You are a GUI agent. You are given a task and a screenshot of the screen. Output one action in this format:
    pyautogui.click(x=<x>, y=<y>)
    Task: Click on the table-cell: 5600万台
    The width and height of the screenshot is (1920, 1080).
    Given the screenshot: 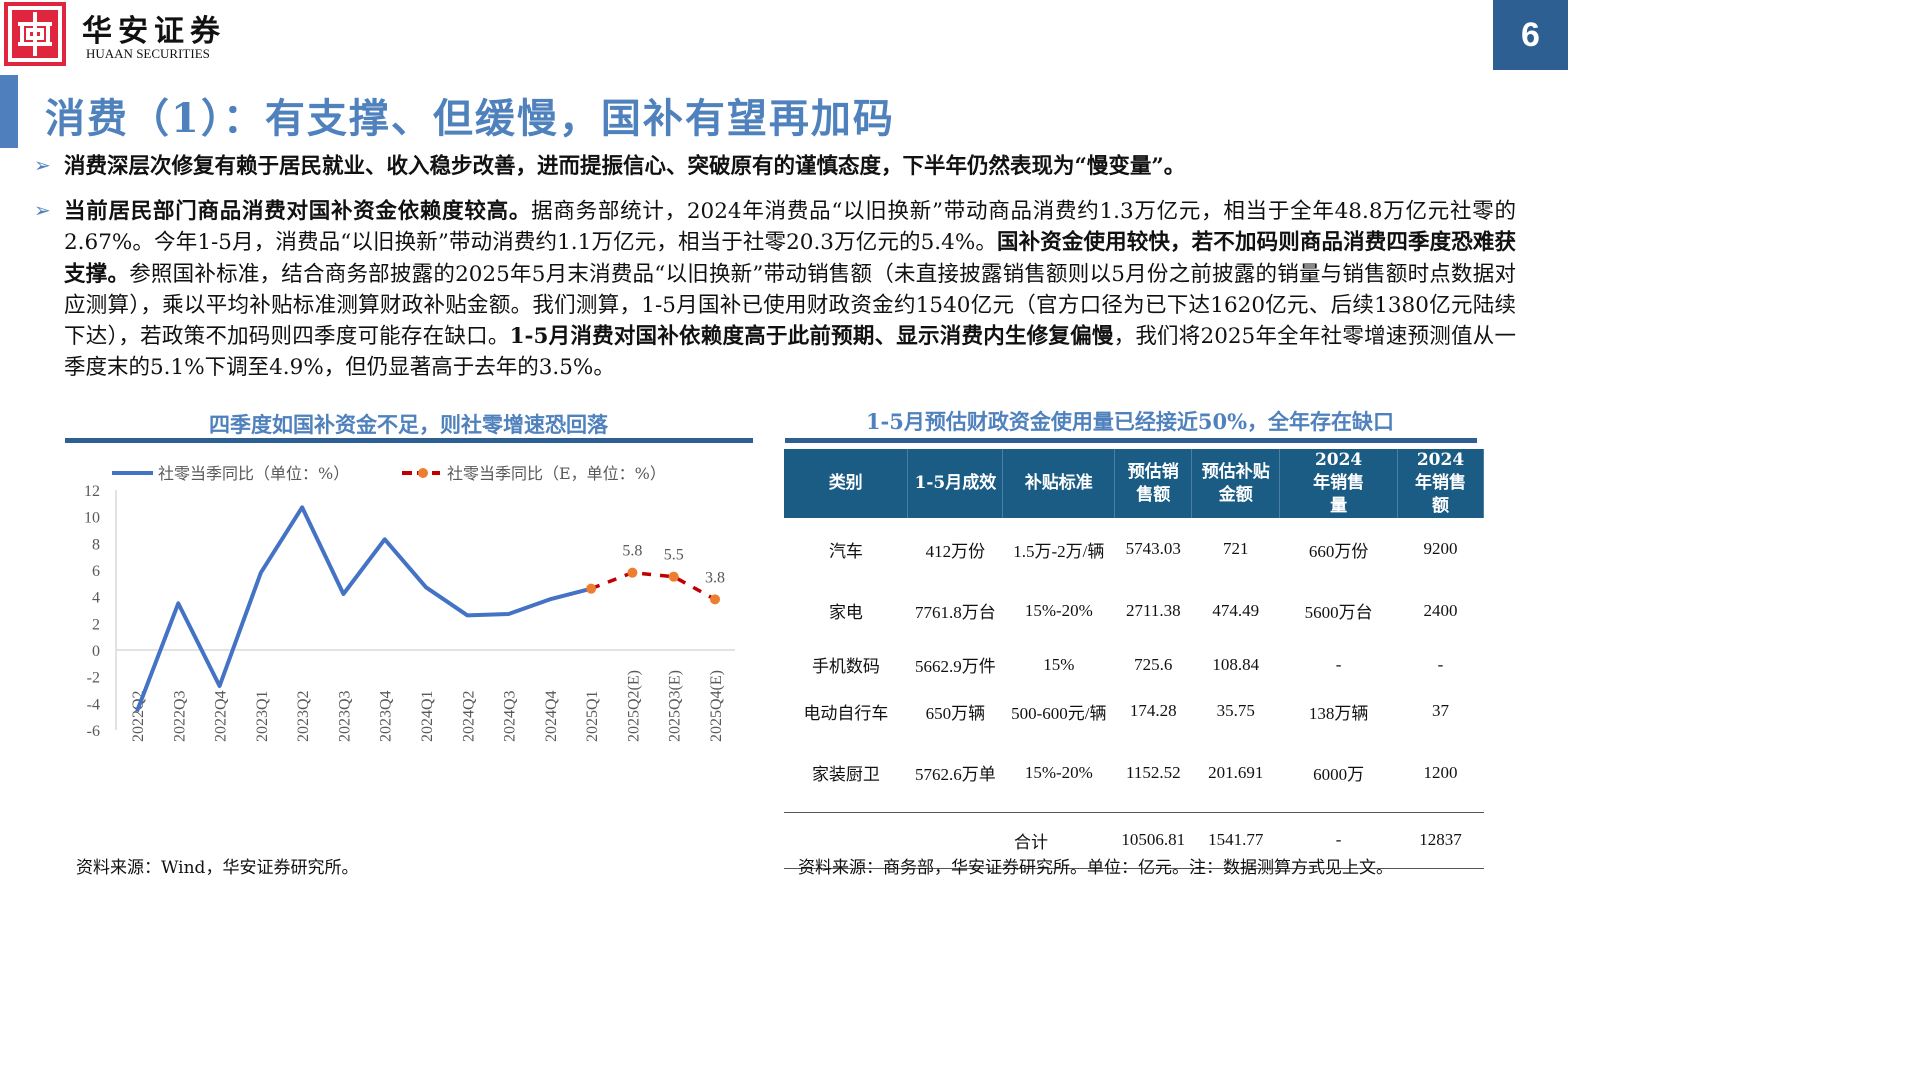 What is the action you would take?
    pyautogui.click(x=1338, y=612)
    